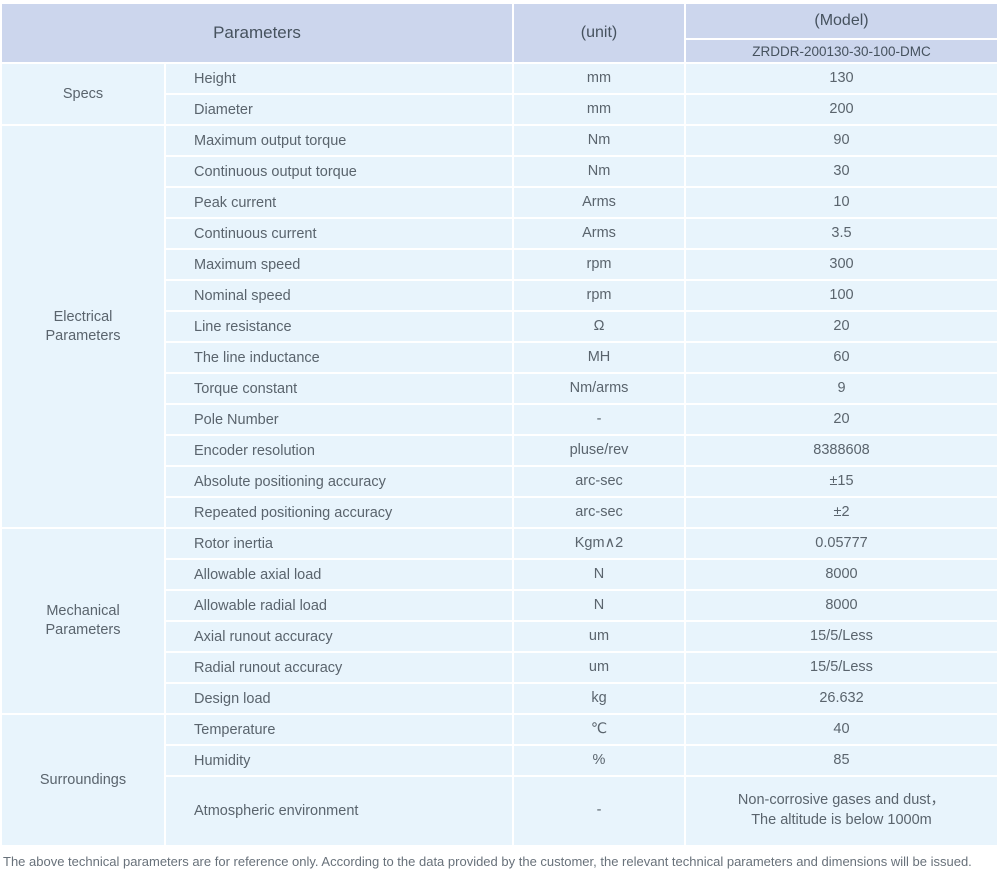 The width and height of the screenshot is (999, 882). I want to click on param-cell: Atmospheric environment, so click(339, 811).